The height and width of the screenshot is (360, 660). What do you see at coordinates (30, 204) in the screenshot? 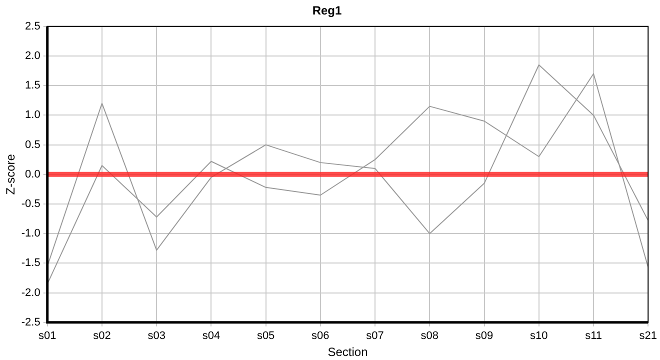
I see `y-tick-label: -0.5` at bounding box center [30, 204].